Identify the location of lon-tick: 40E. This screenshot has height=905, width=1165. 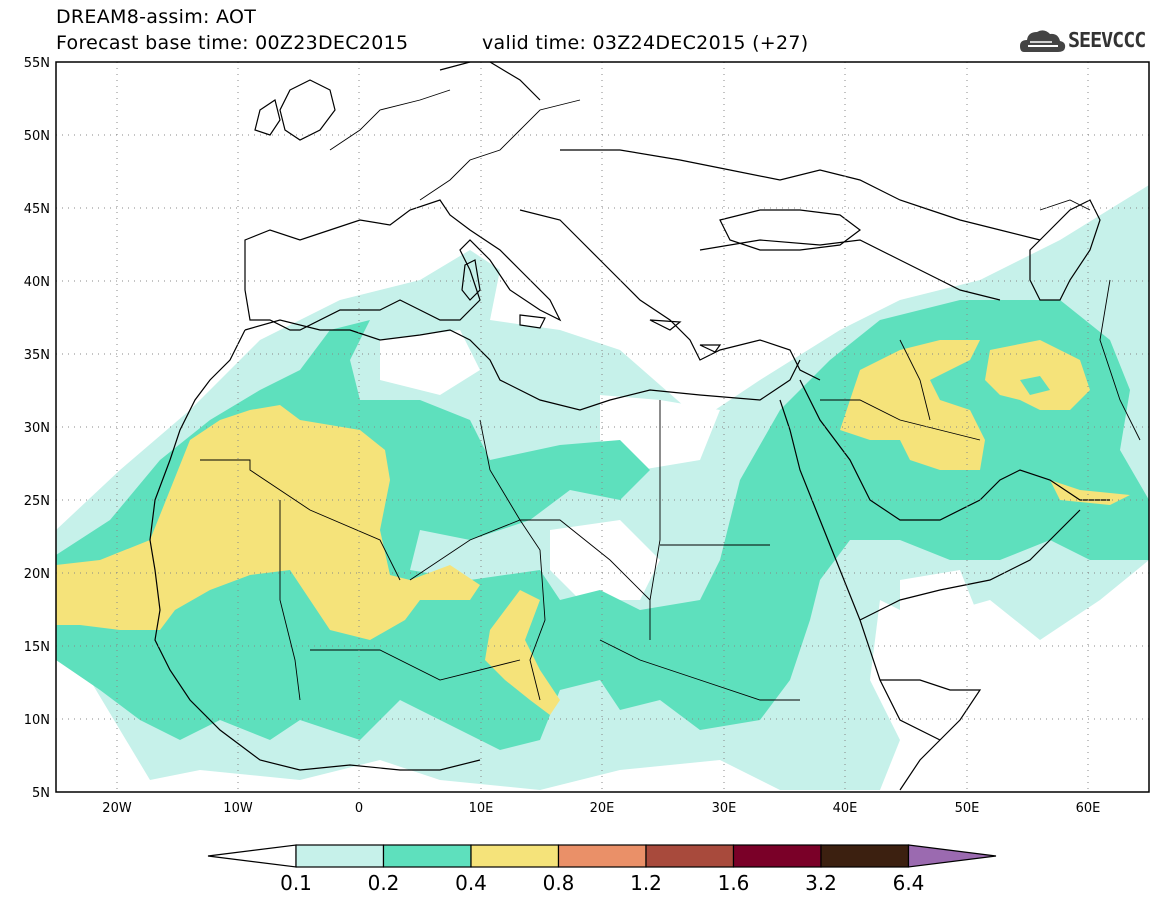
(845, 808).